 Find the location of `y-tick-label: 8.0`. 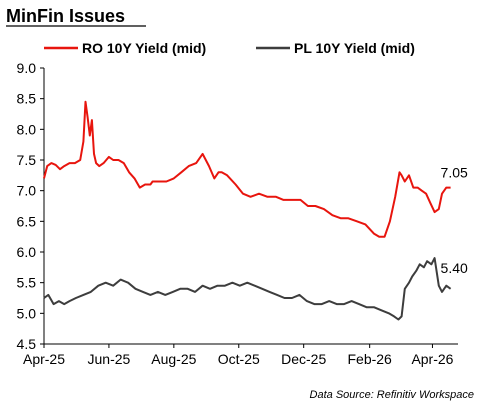

y-tick-label: 8.0 is located at coordinates (27, 129).